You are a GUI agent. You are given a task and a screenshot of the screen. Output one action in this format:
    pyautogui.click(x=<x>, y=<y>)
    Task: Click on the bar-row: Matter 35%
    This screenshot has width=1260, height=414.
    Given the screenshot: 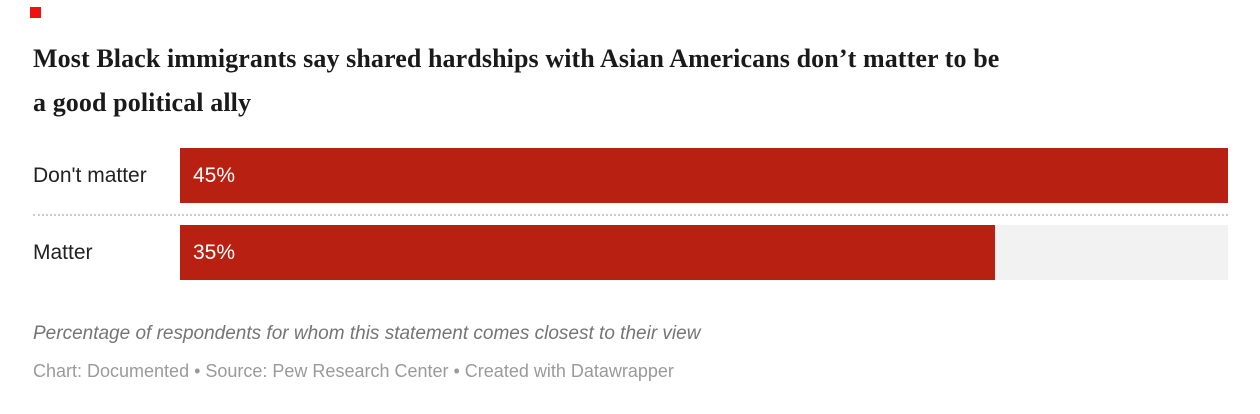 What is the action you would take?
    pyautogui.click(x=630, y=252)
    